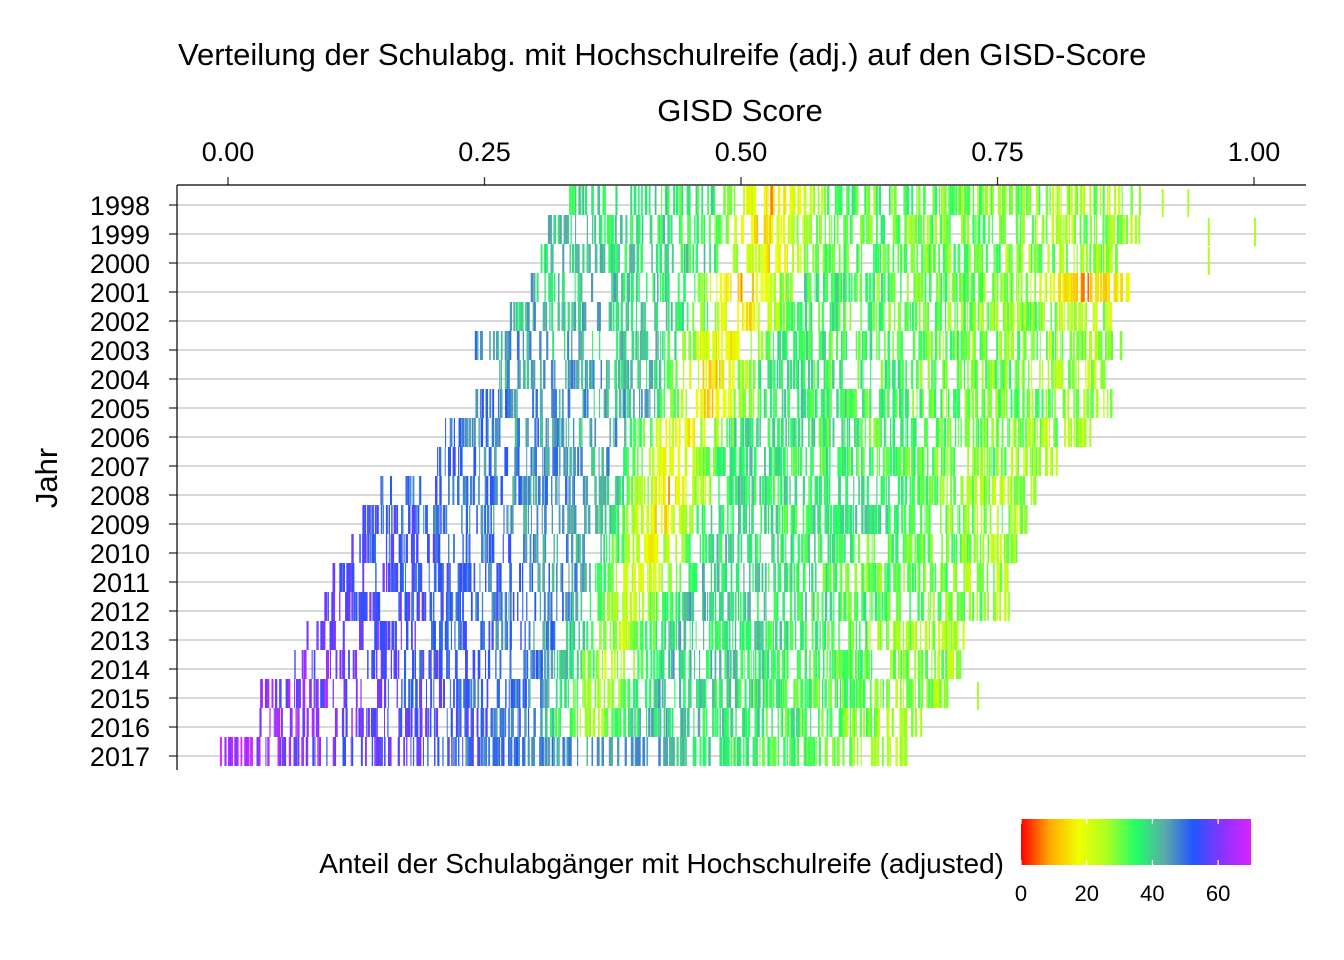 Image resolution: width=1344 pixels, height=960 pixels. Describe the element at coordinates (708, 490) in the screenshot. I see `heat-row-2008` at that location.